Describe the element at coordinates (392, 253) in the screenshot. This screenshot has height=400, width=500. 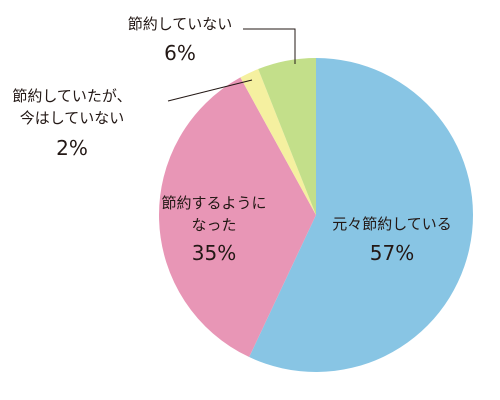
I see `value-label: 57%` at that location.